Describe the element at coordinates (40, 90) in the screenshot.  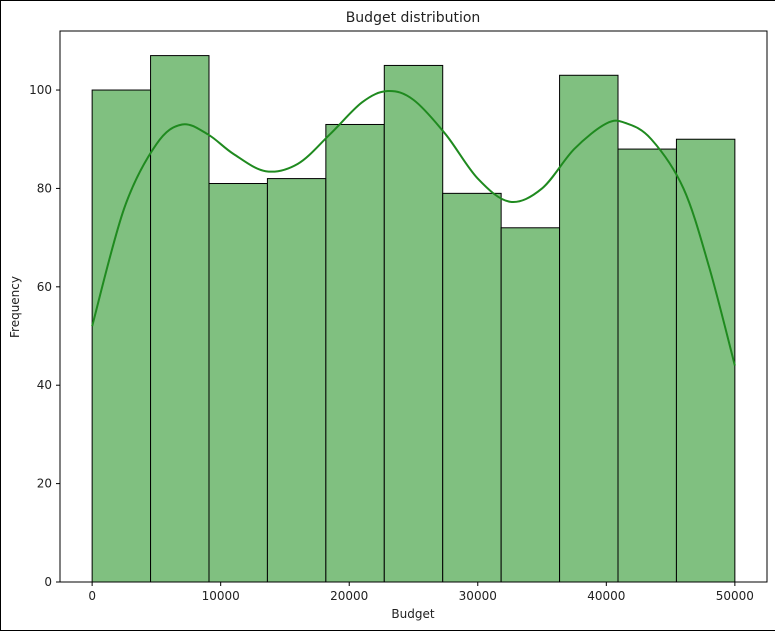
I see `y-tick-label: 100` at that location.